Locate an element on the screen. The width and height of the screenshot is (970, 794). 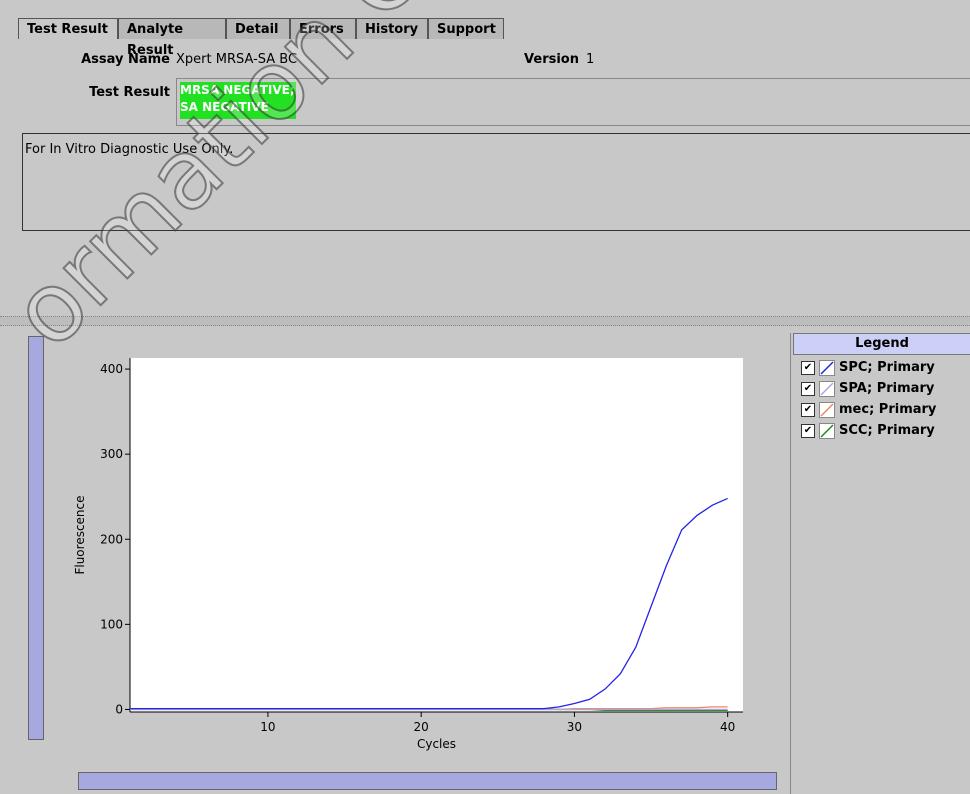
legend-entry: ✔ mec; Primary is located at coordinates (868, 410).